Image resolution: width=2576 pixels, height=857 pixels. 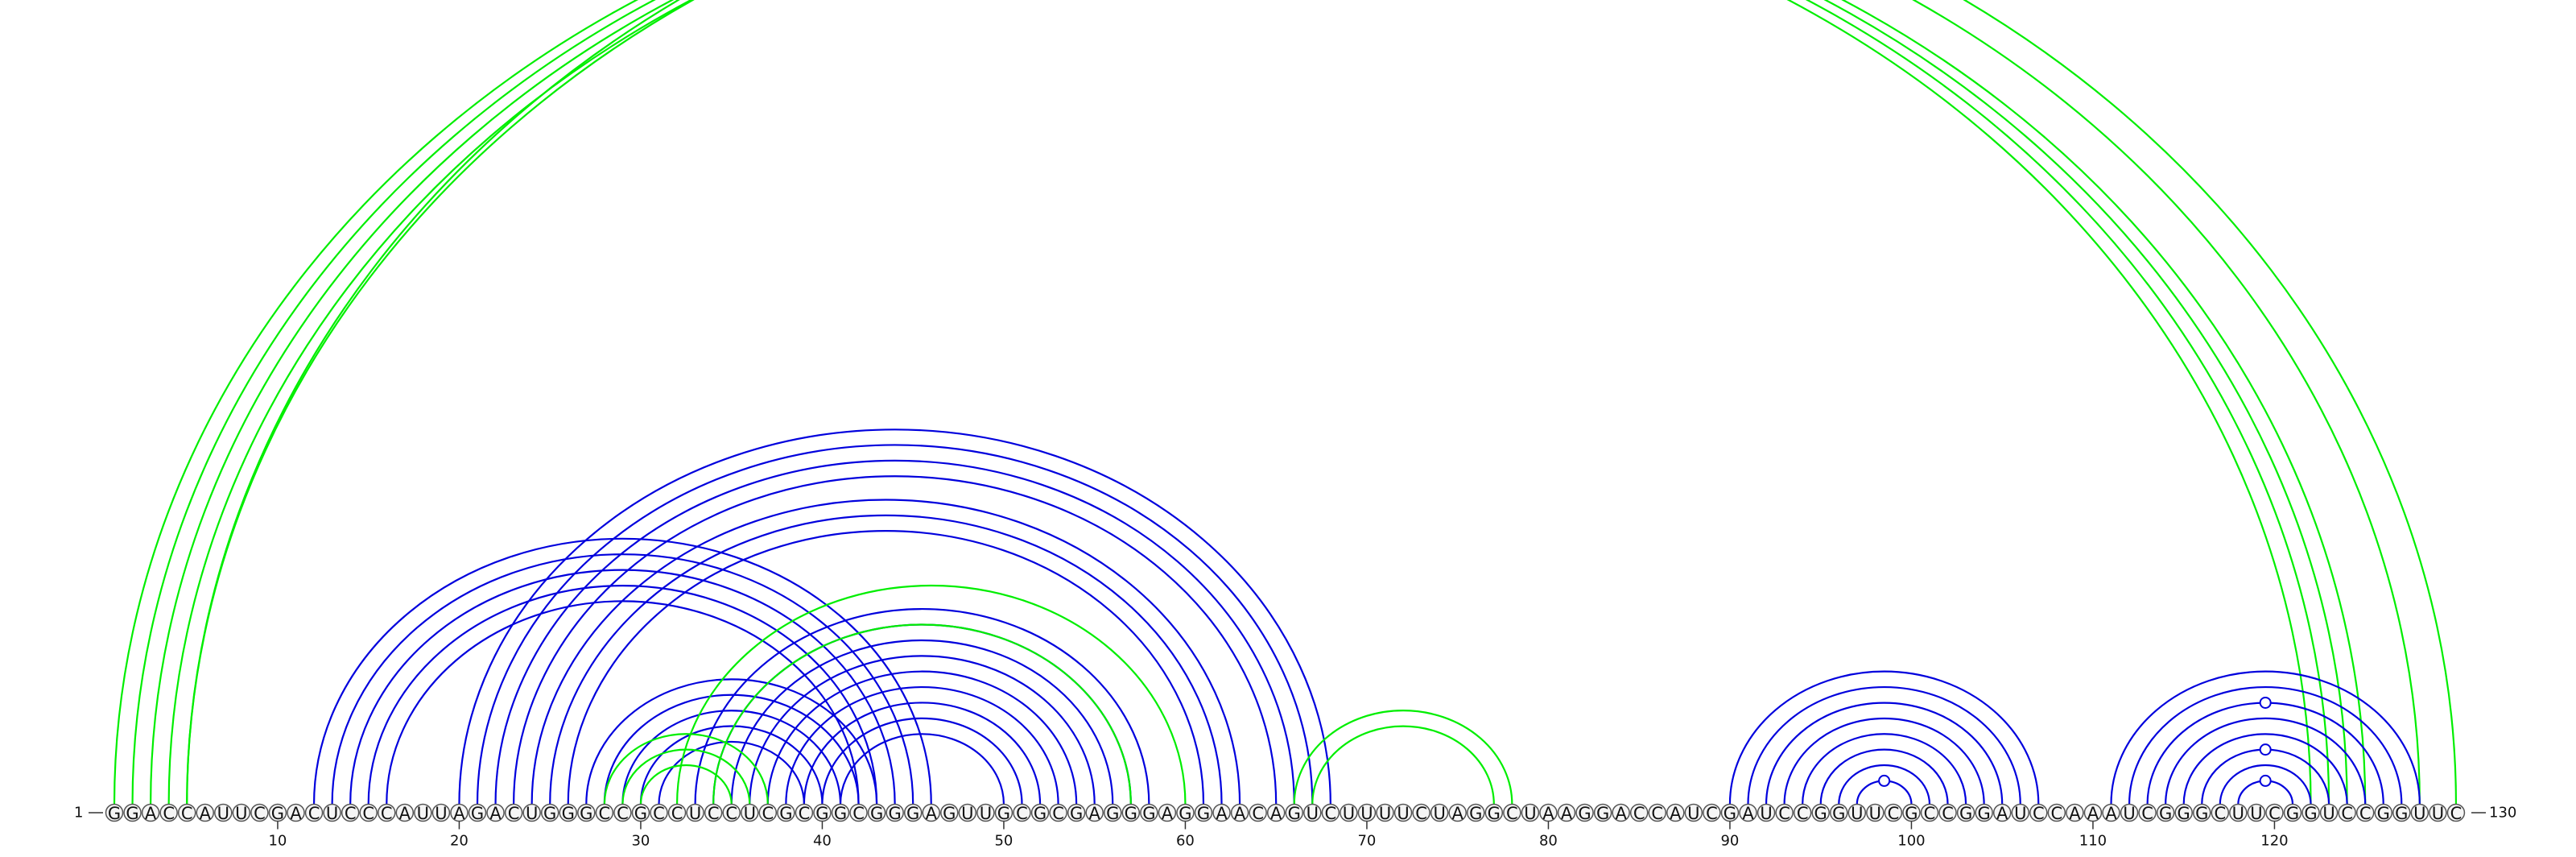 What do you see at coordinates (1185, 841) in the screenshot?
I see `tick-label: 60` at bounding box center [1185, 841].